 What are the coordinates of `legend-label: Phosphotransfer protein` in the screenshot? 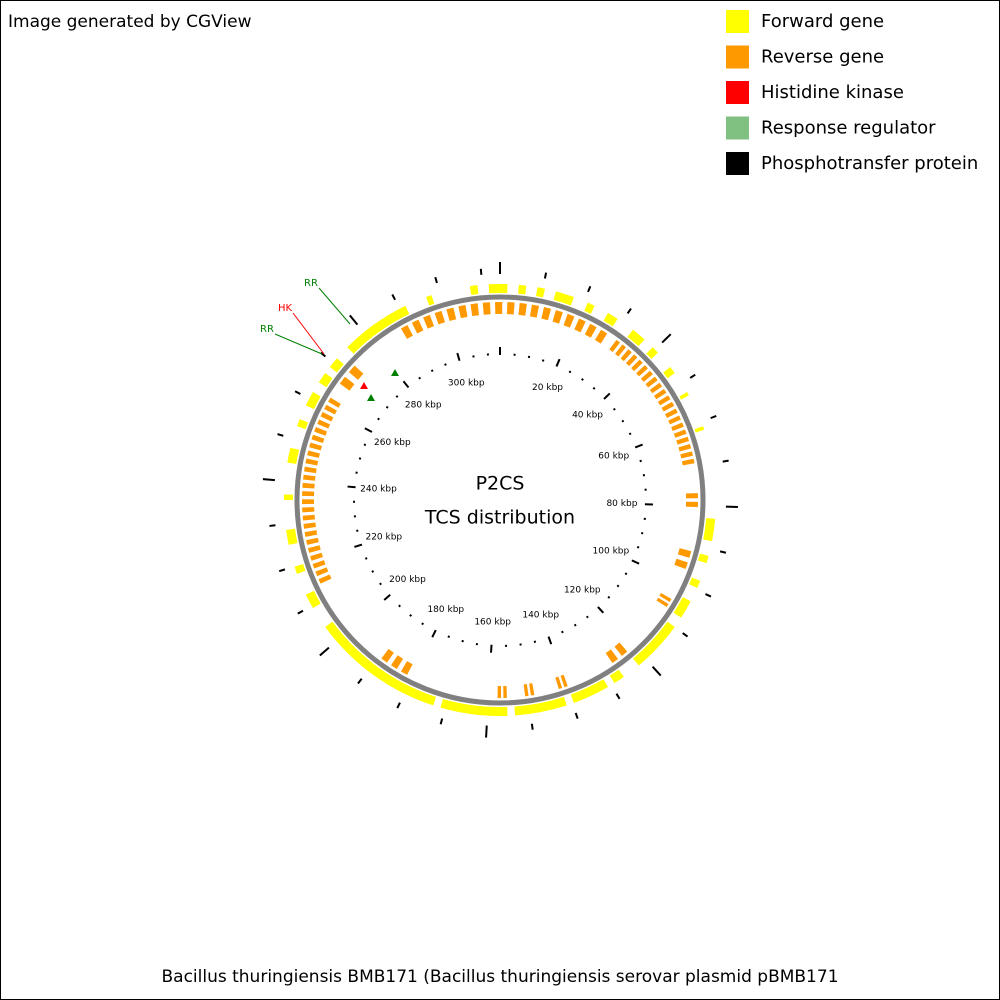 It's located at (869, 163).